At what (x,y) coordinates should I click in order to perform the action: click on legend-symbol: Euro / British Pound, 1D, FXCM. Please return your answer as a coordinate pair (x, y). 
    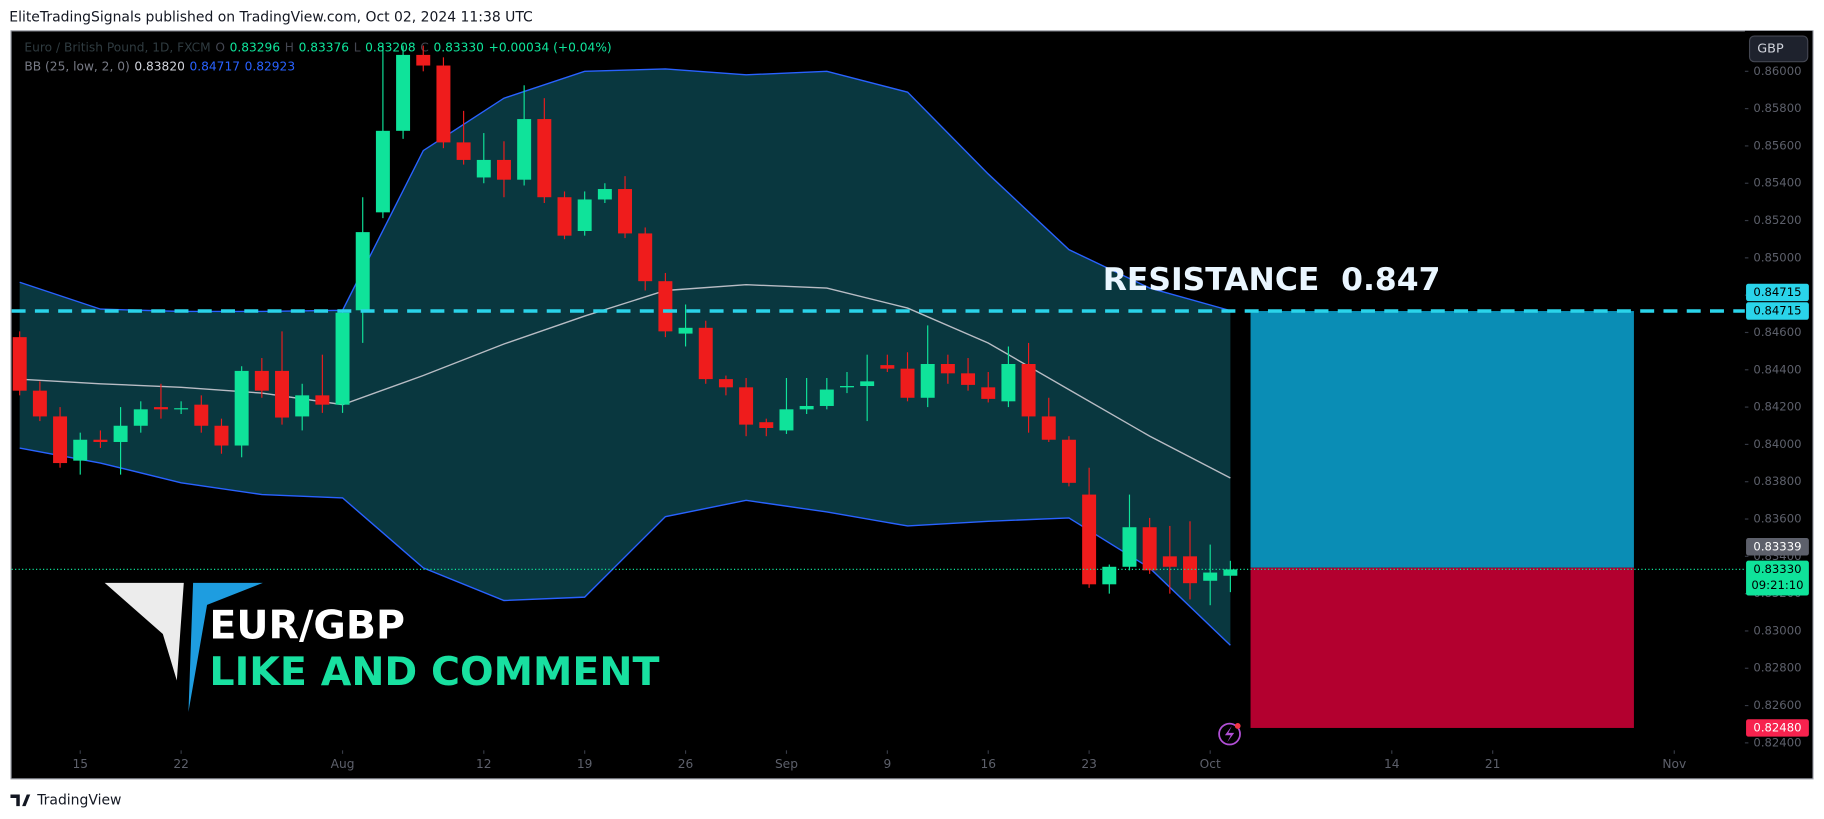
    Looking at the image, I should click on (117, 47).